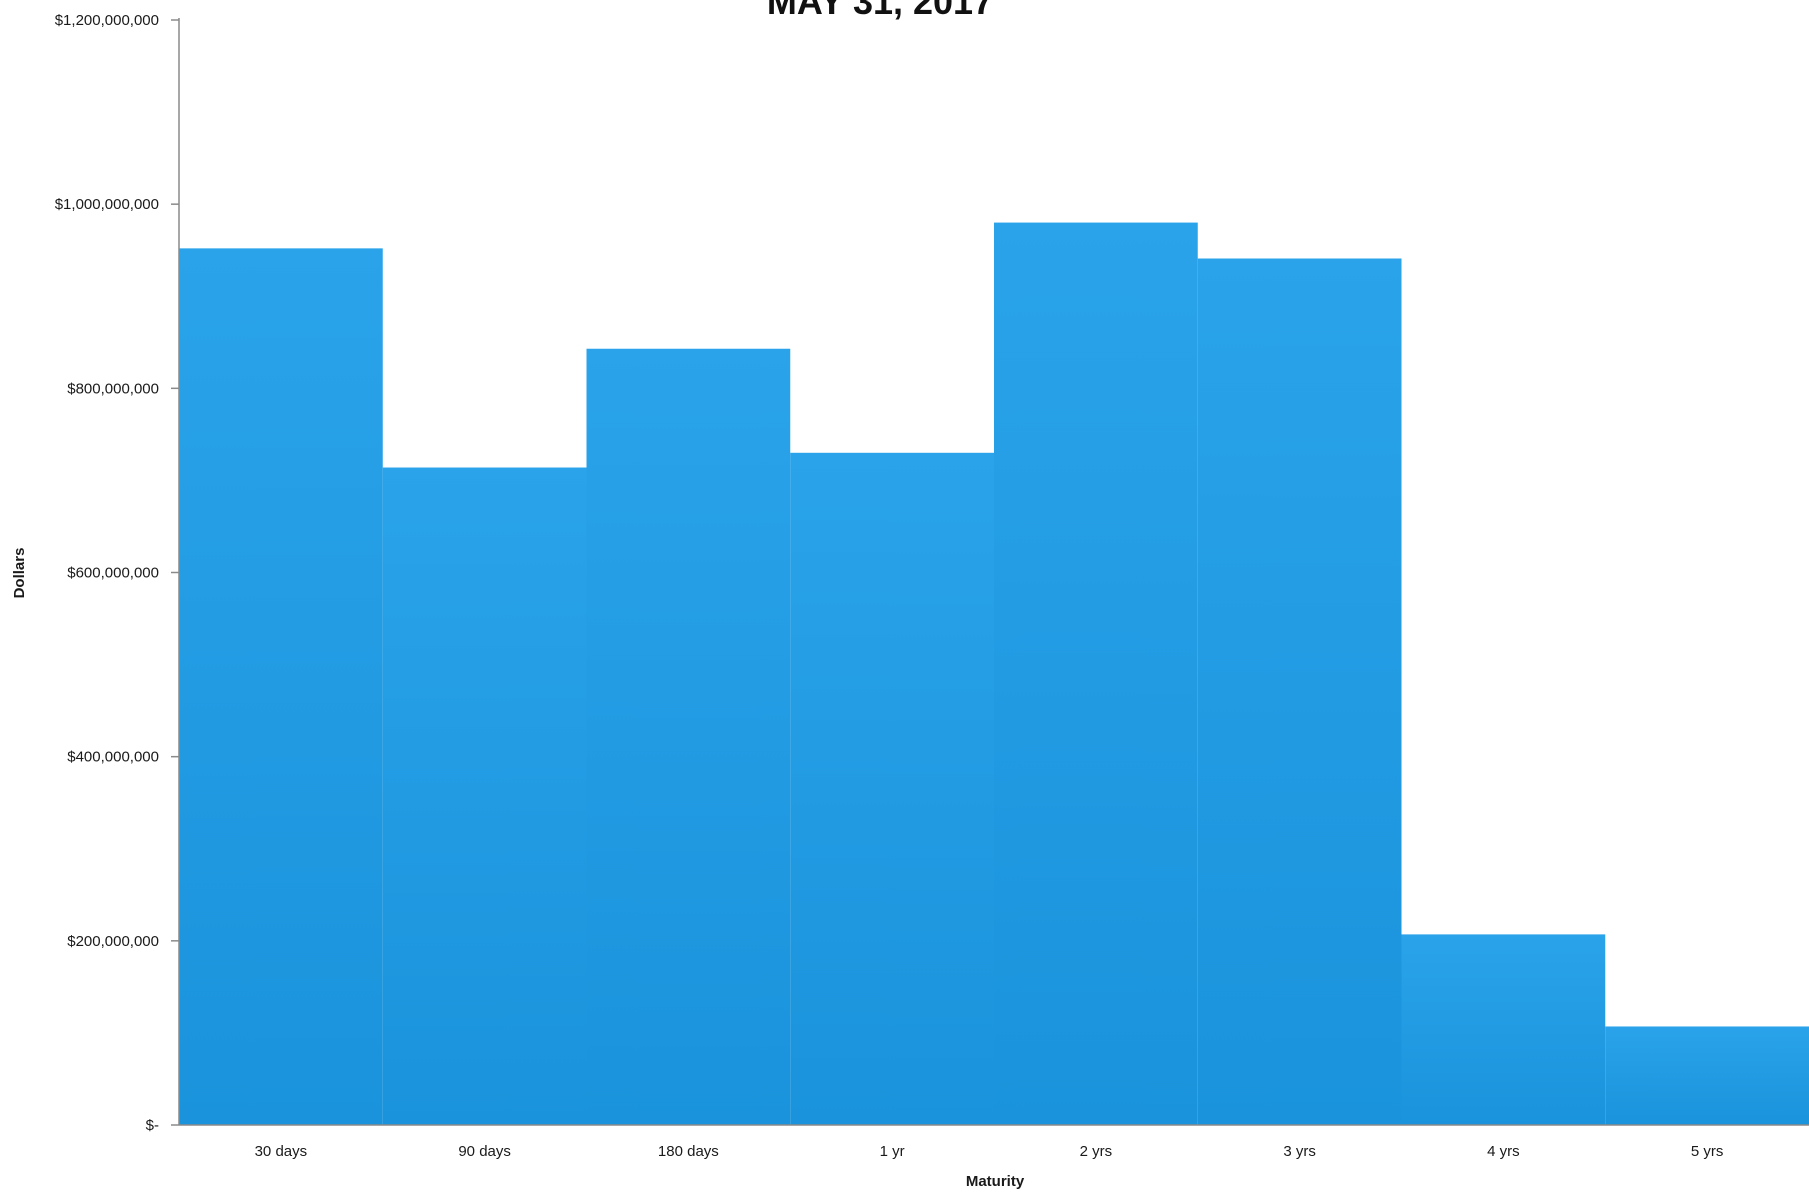  I want to click on x-tick-label: 3 yrs, so click(1299, 1151).